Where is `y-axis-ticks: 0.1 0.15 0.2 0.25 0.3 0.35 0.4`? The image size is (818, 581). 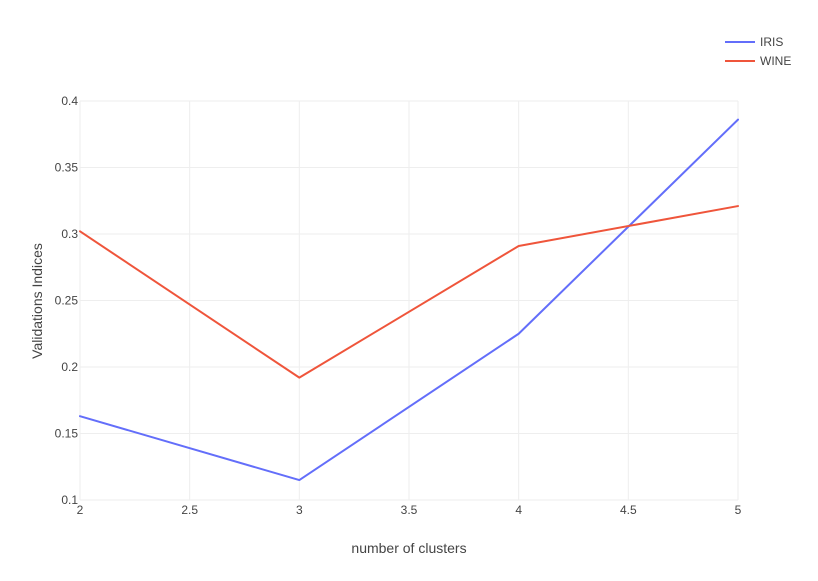 y-axis-ticks: 0.1 0.15 0.2 0.25 0.3 0.35 0.4 is located at coordinates (67, 300).